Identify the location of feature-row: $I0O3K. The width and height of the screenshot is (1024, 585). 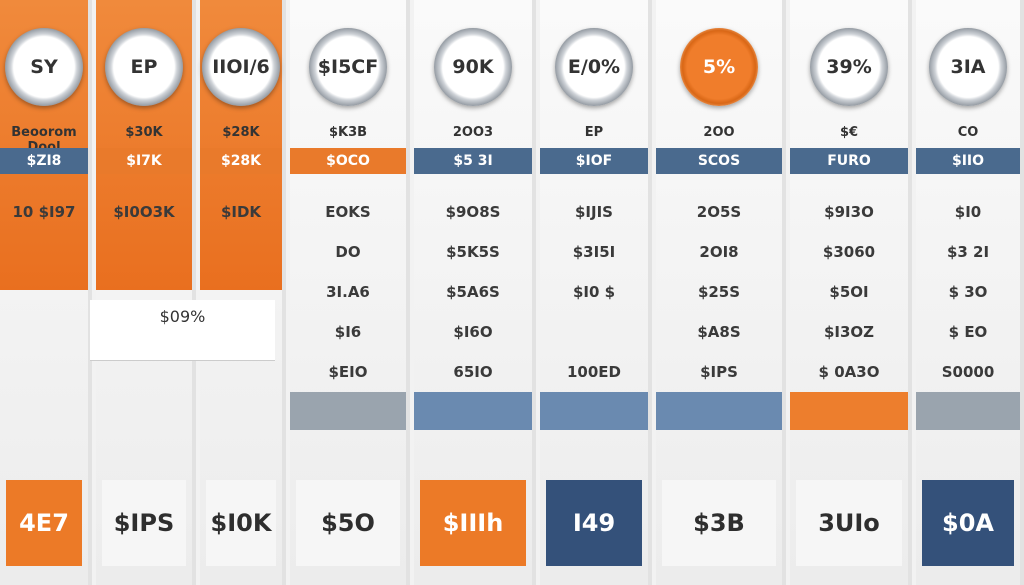
(144, 212).